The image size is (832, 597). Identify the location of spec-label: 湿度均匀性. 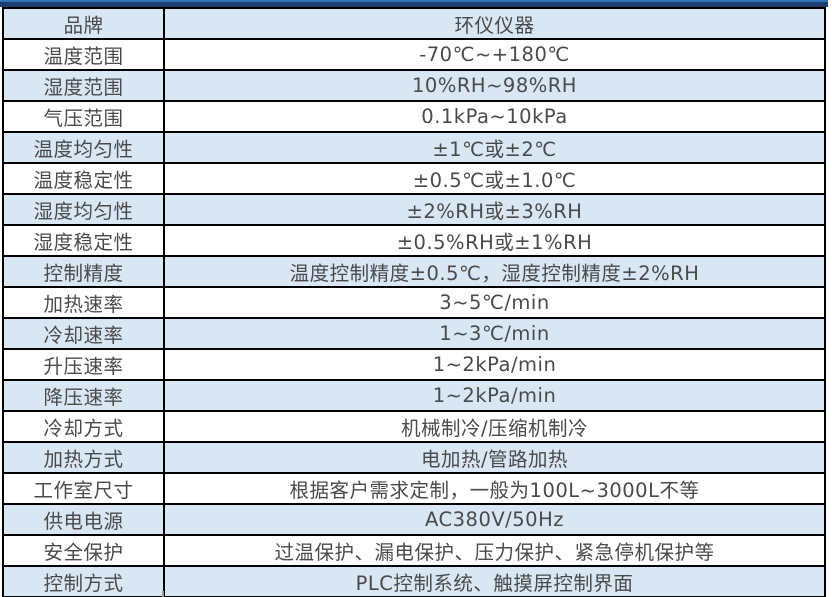
(83, 209).